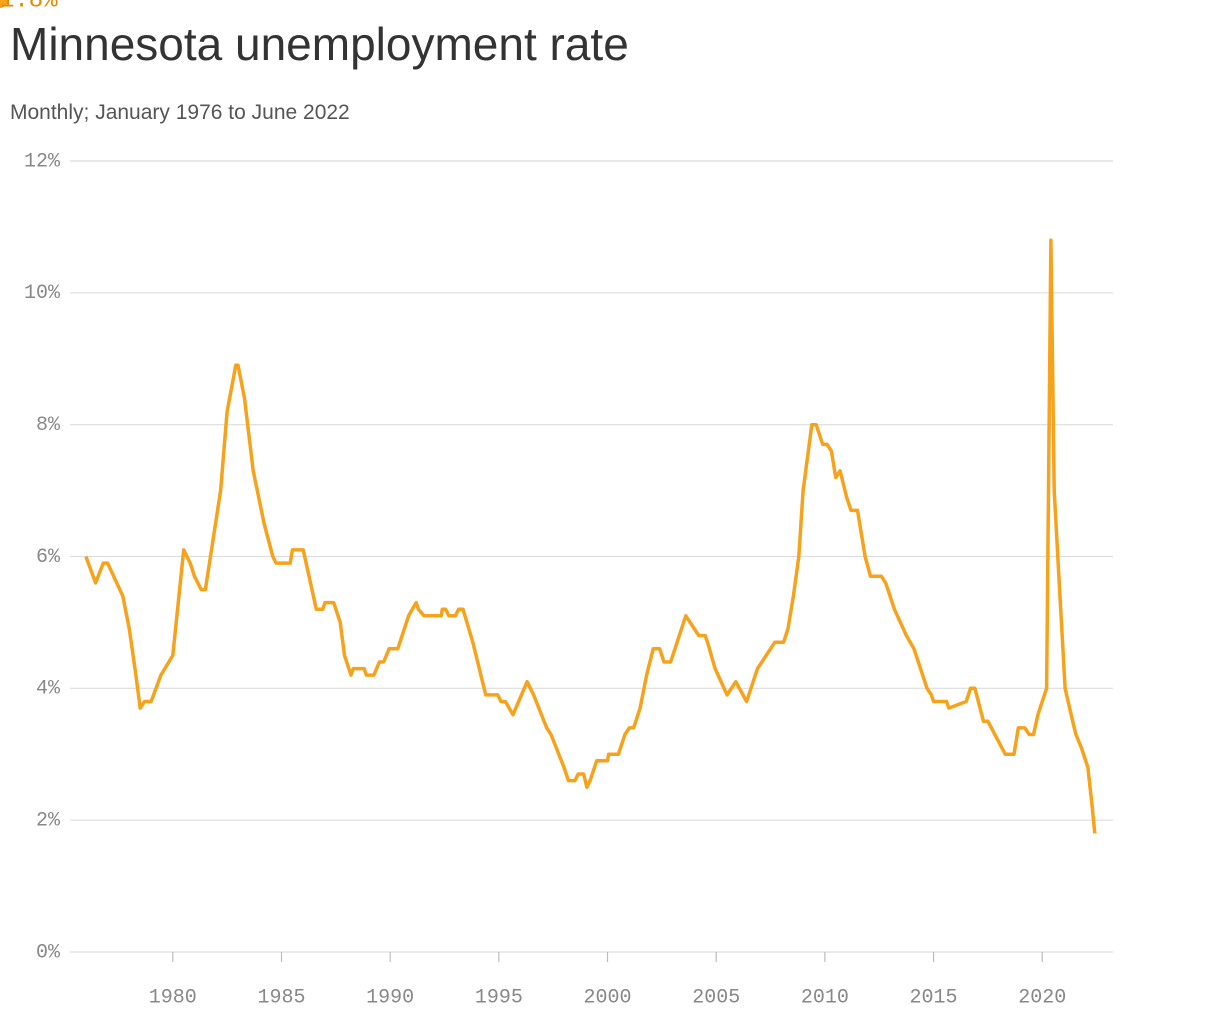  What do you see at coordinates (1042, 997) in the screenshot?
I see `x-tick-label: 2020` at bounding box center [1042, 997].